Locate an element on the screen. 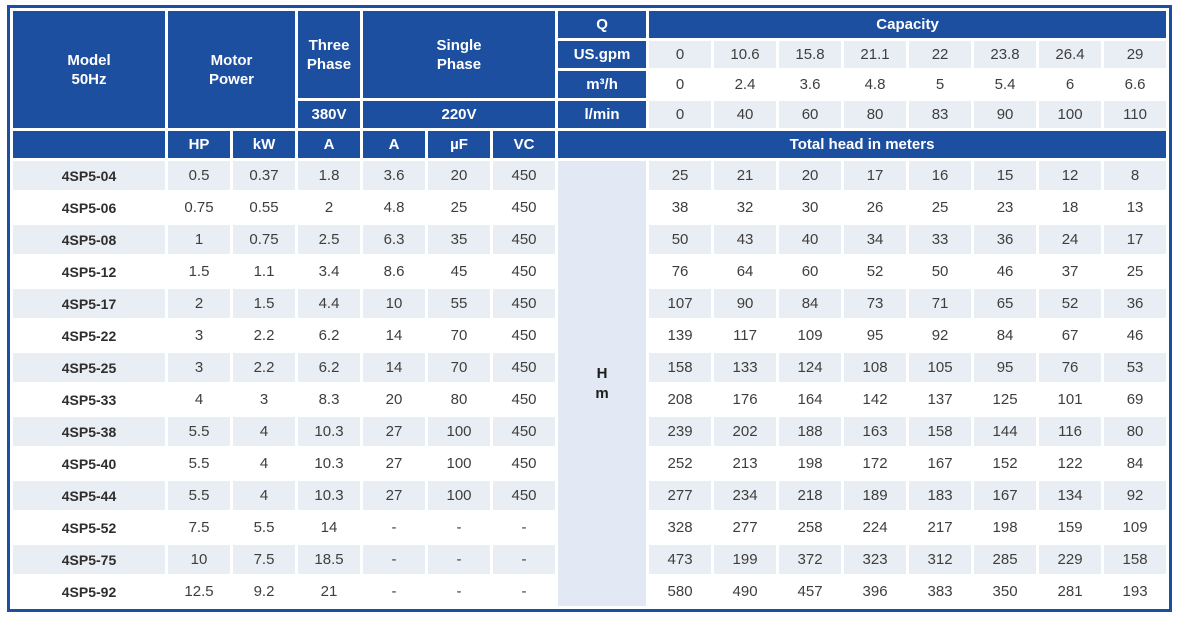 This screenshot has height=620, width=1181. head-value-cell: 202 is located at coordinates (745, 431).